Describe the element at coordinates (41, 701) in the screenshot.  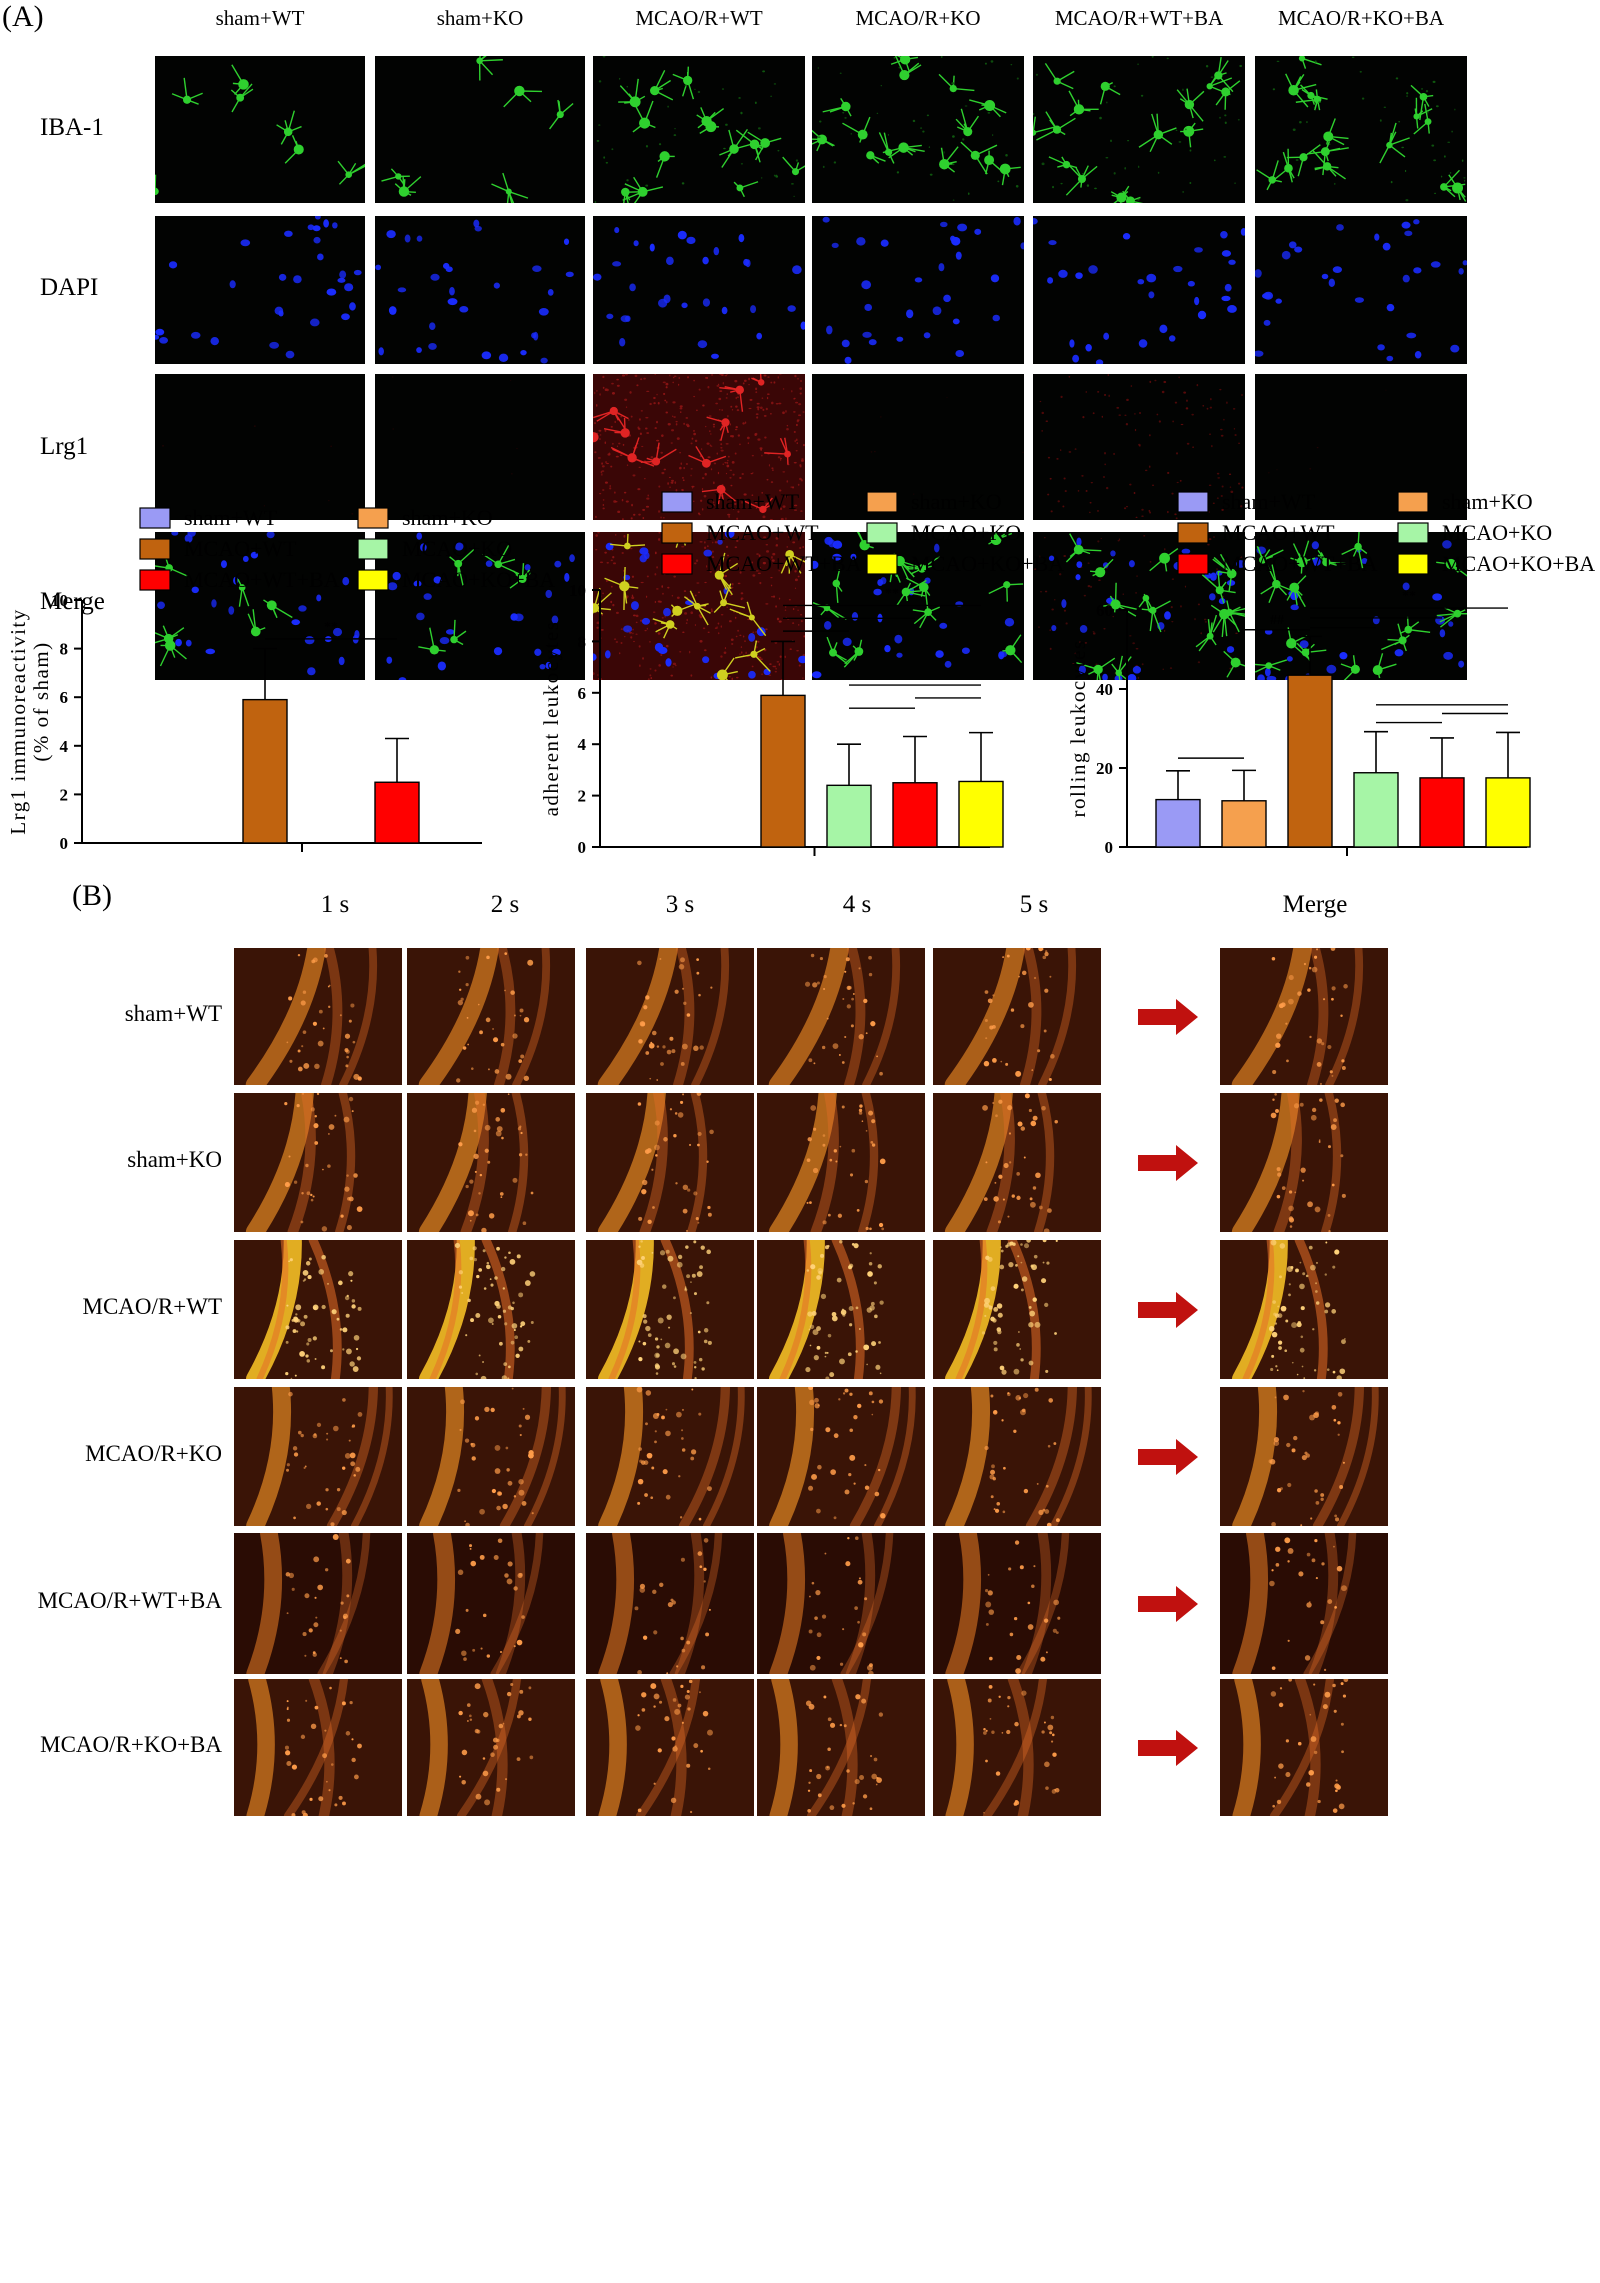
I see `y-axis-label-unit: (% of sham)` at that location.